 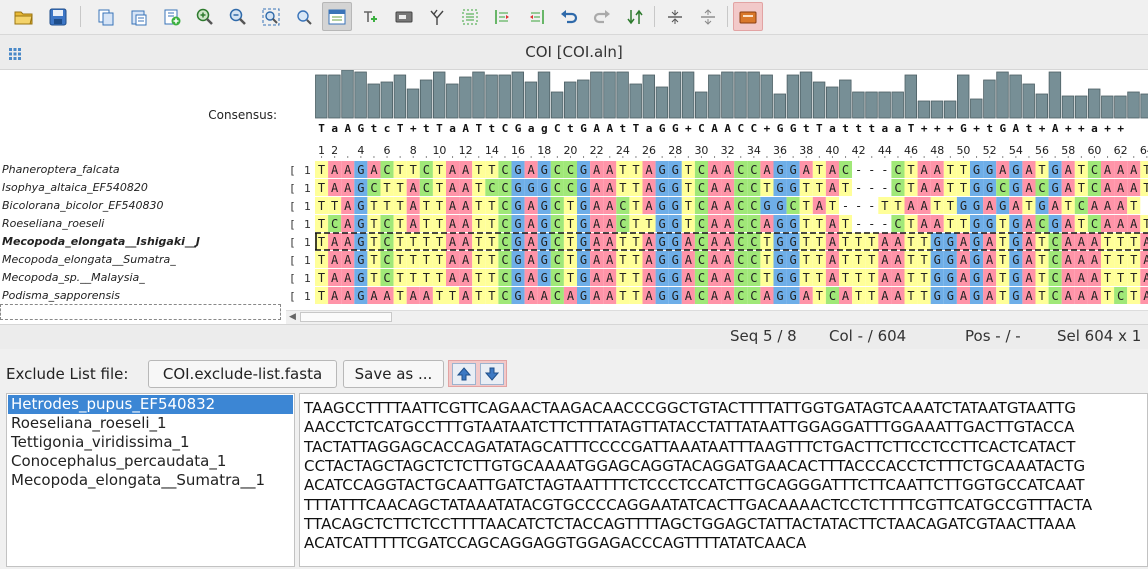 What do you see at coordinates (205, 16) in the screenshot?
I see `zoom-in-icon` at bounding box center [205, 16].